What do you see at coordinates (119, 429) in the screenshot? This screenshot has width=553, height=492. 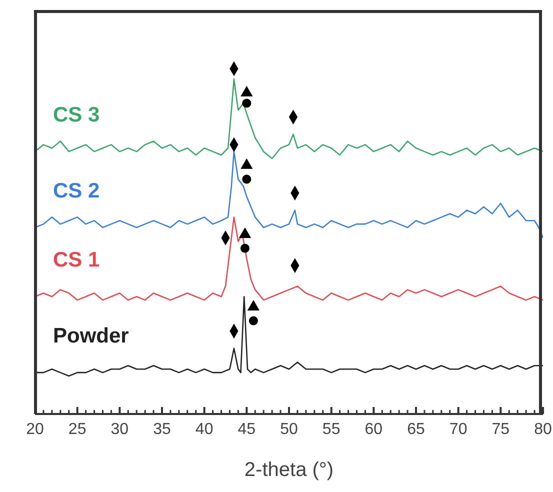 I see `x-tick-label: 30` at bounding box center [119, 429].